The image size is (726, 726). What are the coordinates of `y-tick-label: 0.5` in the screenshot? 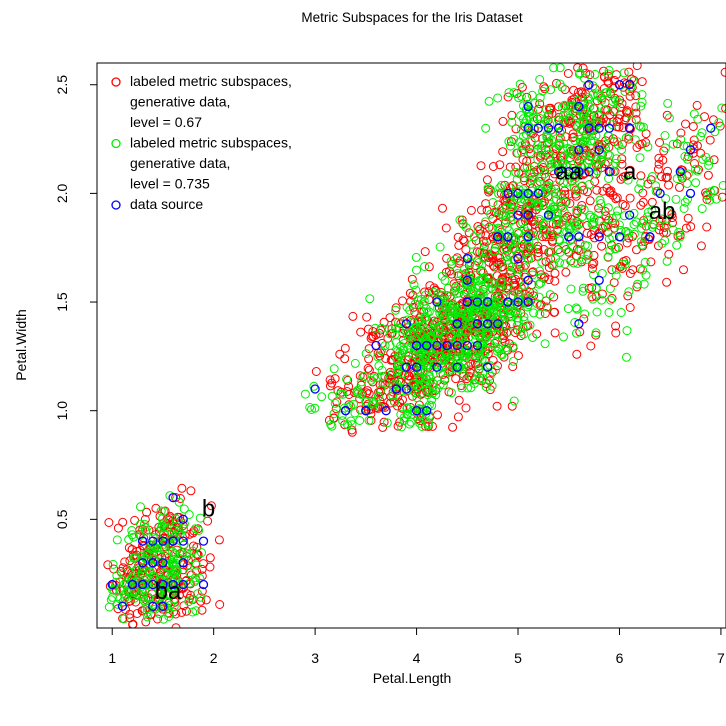 It's located at (62, 519).